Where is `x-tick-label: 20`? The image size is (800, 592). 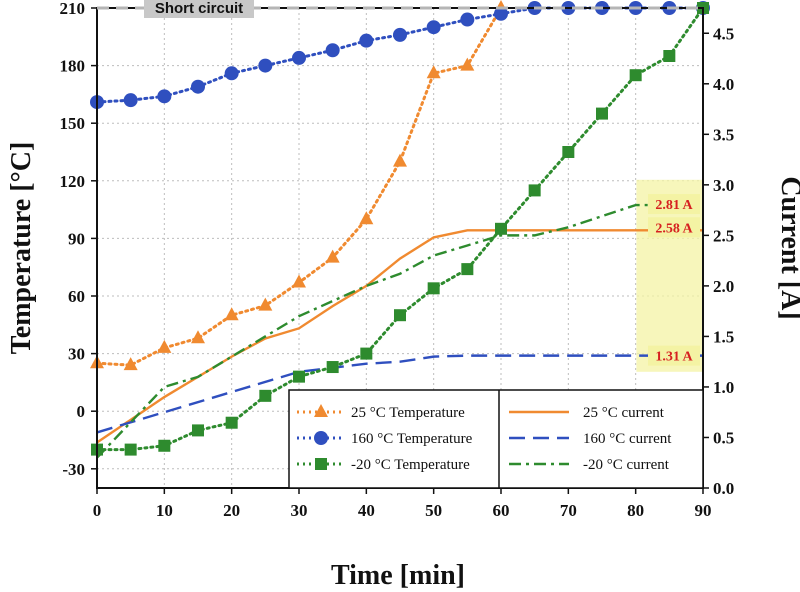 x-tick-label: 20 is located at coordinates (231, 510).